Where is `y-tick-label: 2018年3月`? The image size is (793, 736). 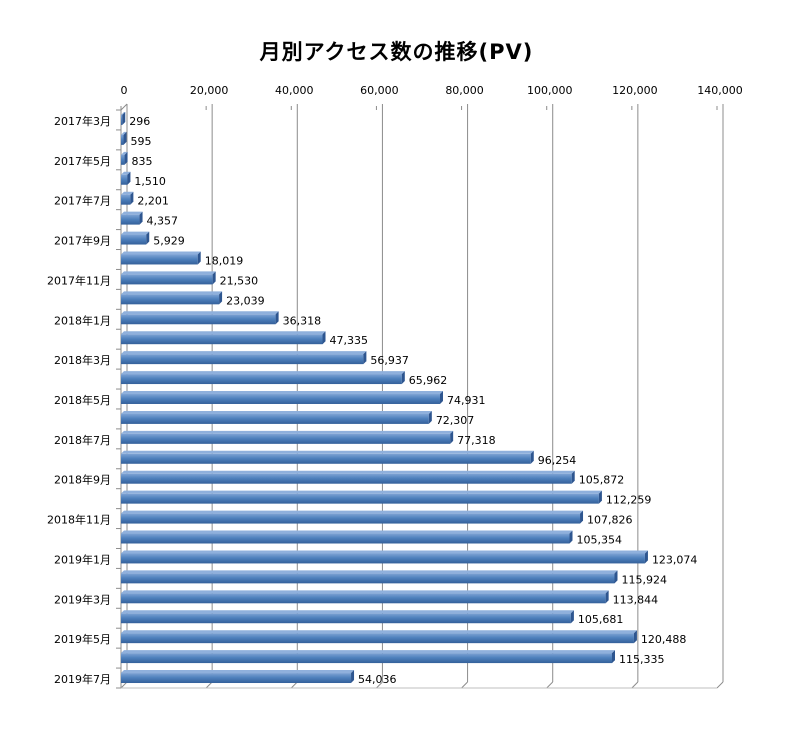 y-tick-label: 2018年3月 is located at coordinates (82, 360).